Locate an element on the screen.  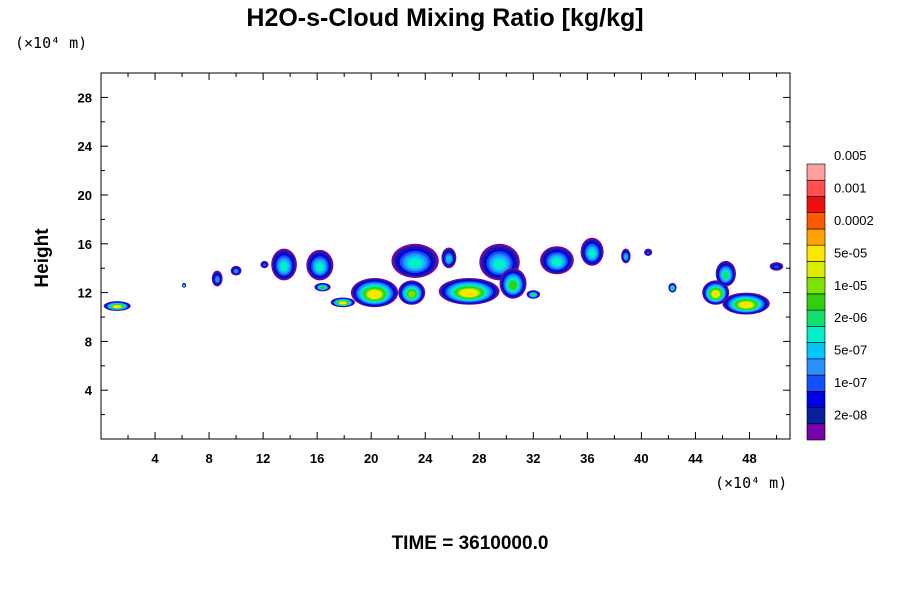
x-tick-label: 28 is located at coordinates (479, 458).